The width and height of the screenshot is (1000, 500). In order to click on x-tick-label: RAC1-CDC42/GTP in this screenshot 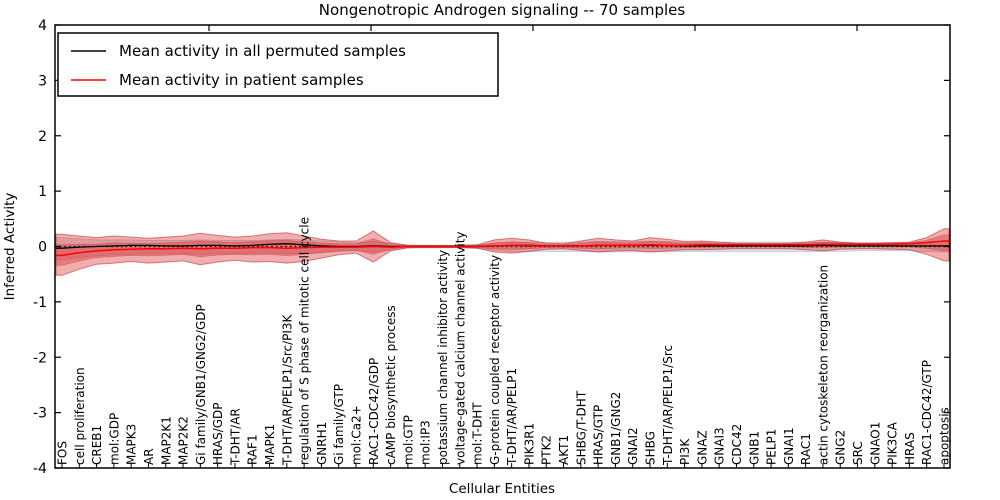, I will do `click(927, 412)`.